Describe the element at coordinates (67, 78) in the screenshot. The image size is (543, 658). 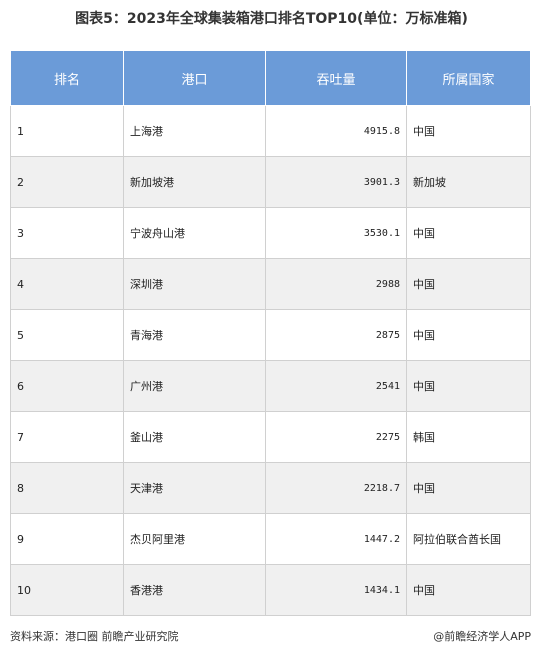
I see `header-cell: 排名` at that location.